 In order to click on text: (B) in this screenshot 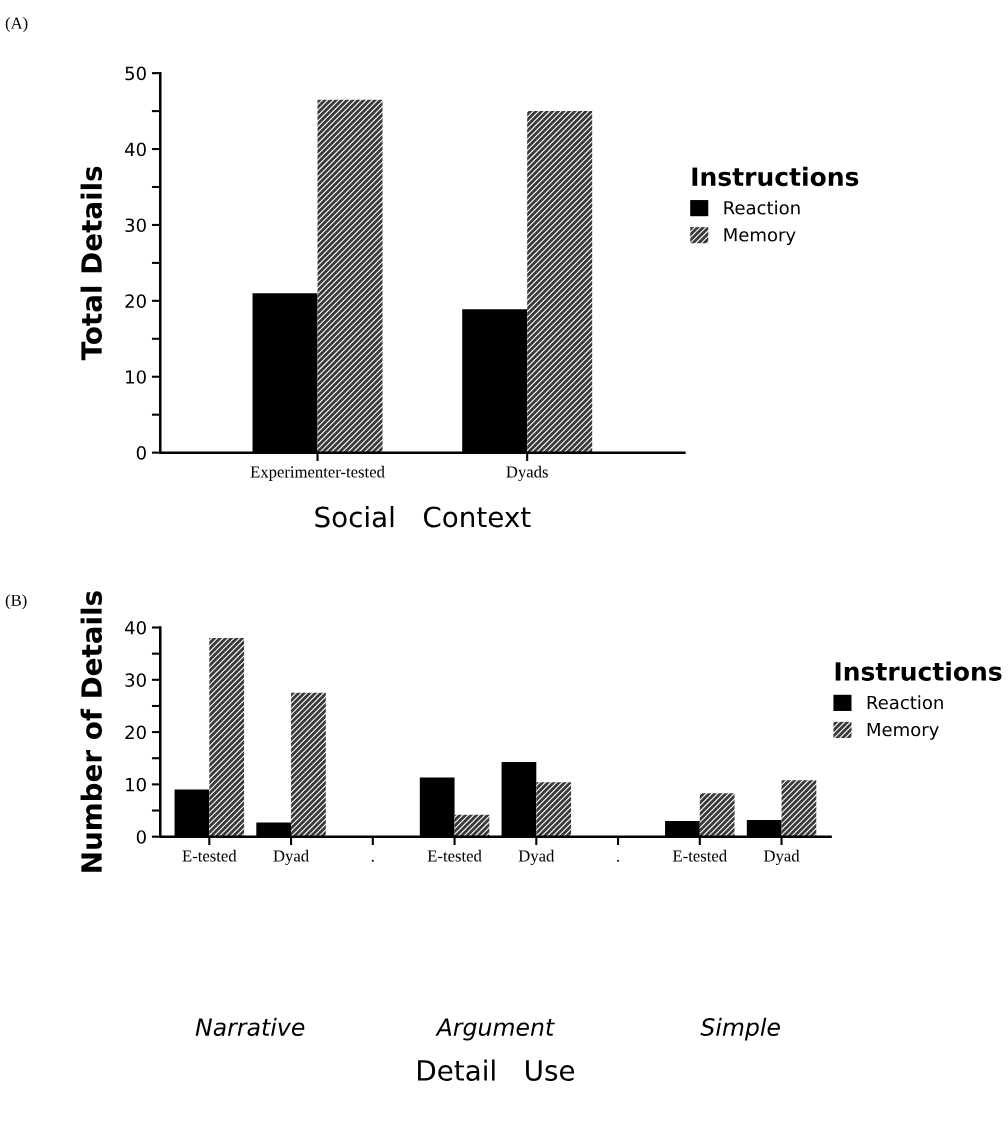, I will do `click(16, 602)`.